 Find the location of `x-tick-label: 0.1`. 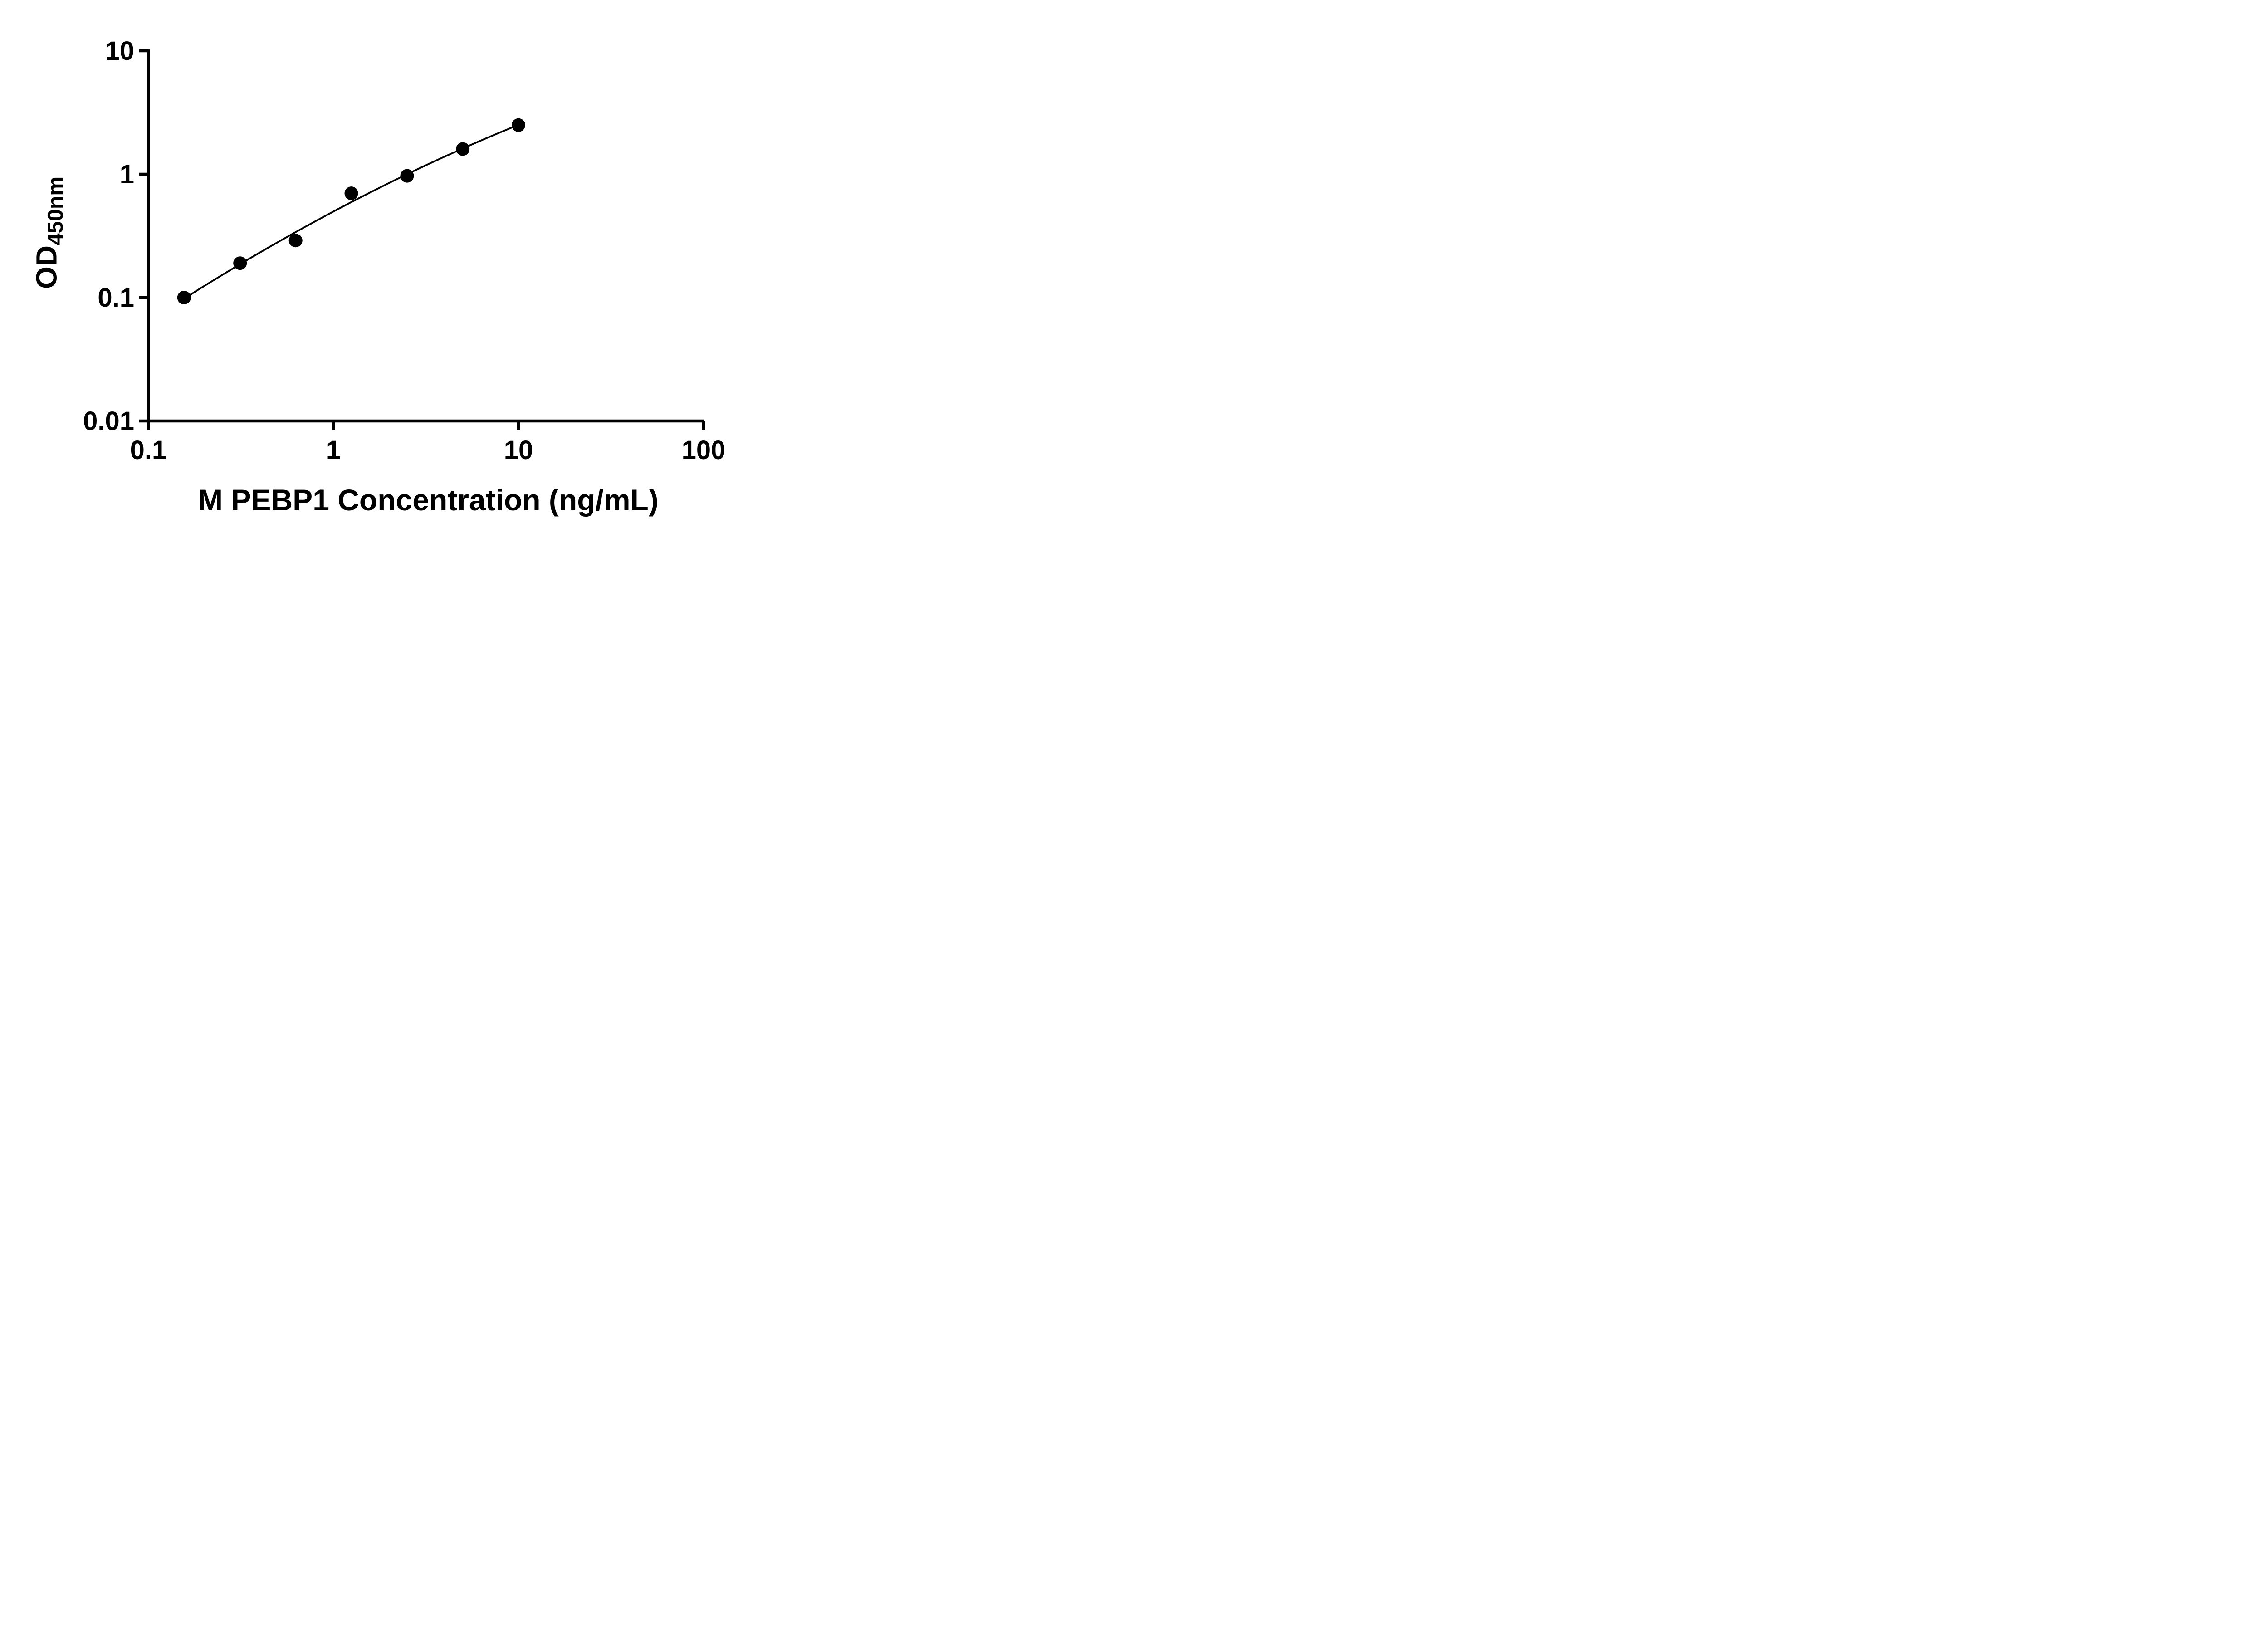

x-tick-label: 0.1 is located at coordinates (148, 450).